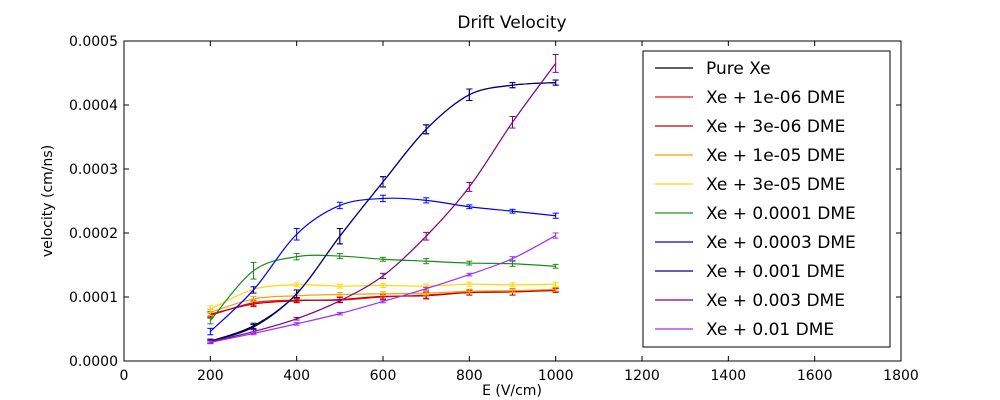 The height and width of the screenshot is (400, 1000). I want to click on x-tick-label: 1000, so click(556, 376).